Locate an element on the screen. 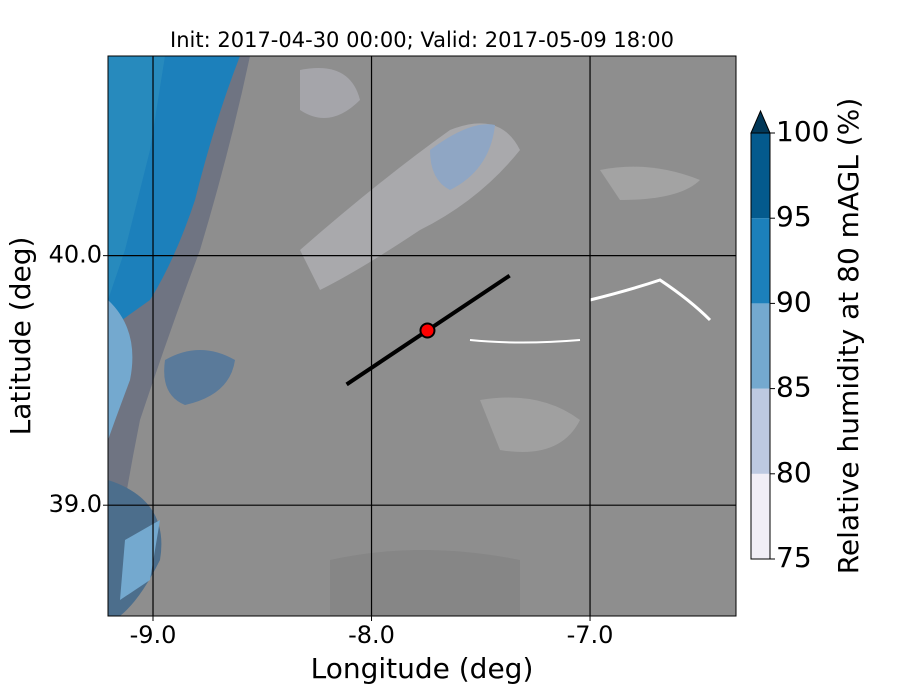 The width and height of the screenshot is (900, 700). colorbar-extend is located at coordinates (760, 121).